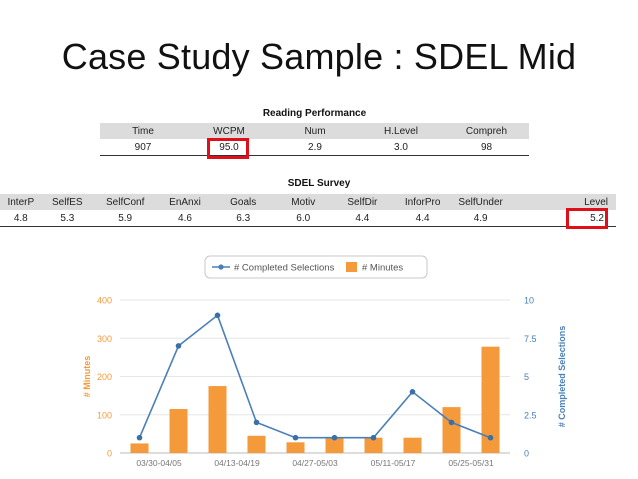 The height and width of the screenshot is (479, 638). What do you see at coordinates (401, 131) in the screenshot?
I see `header-h-level: H.Level` at bounding box center [401, 131].